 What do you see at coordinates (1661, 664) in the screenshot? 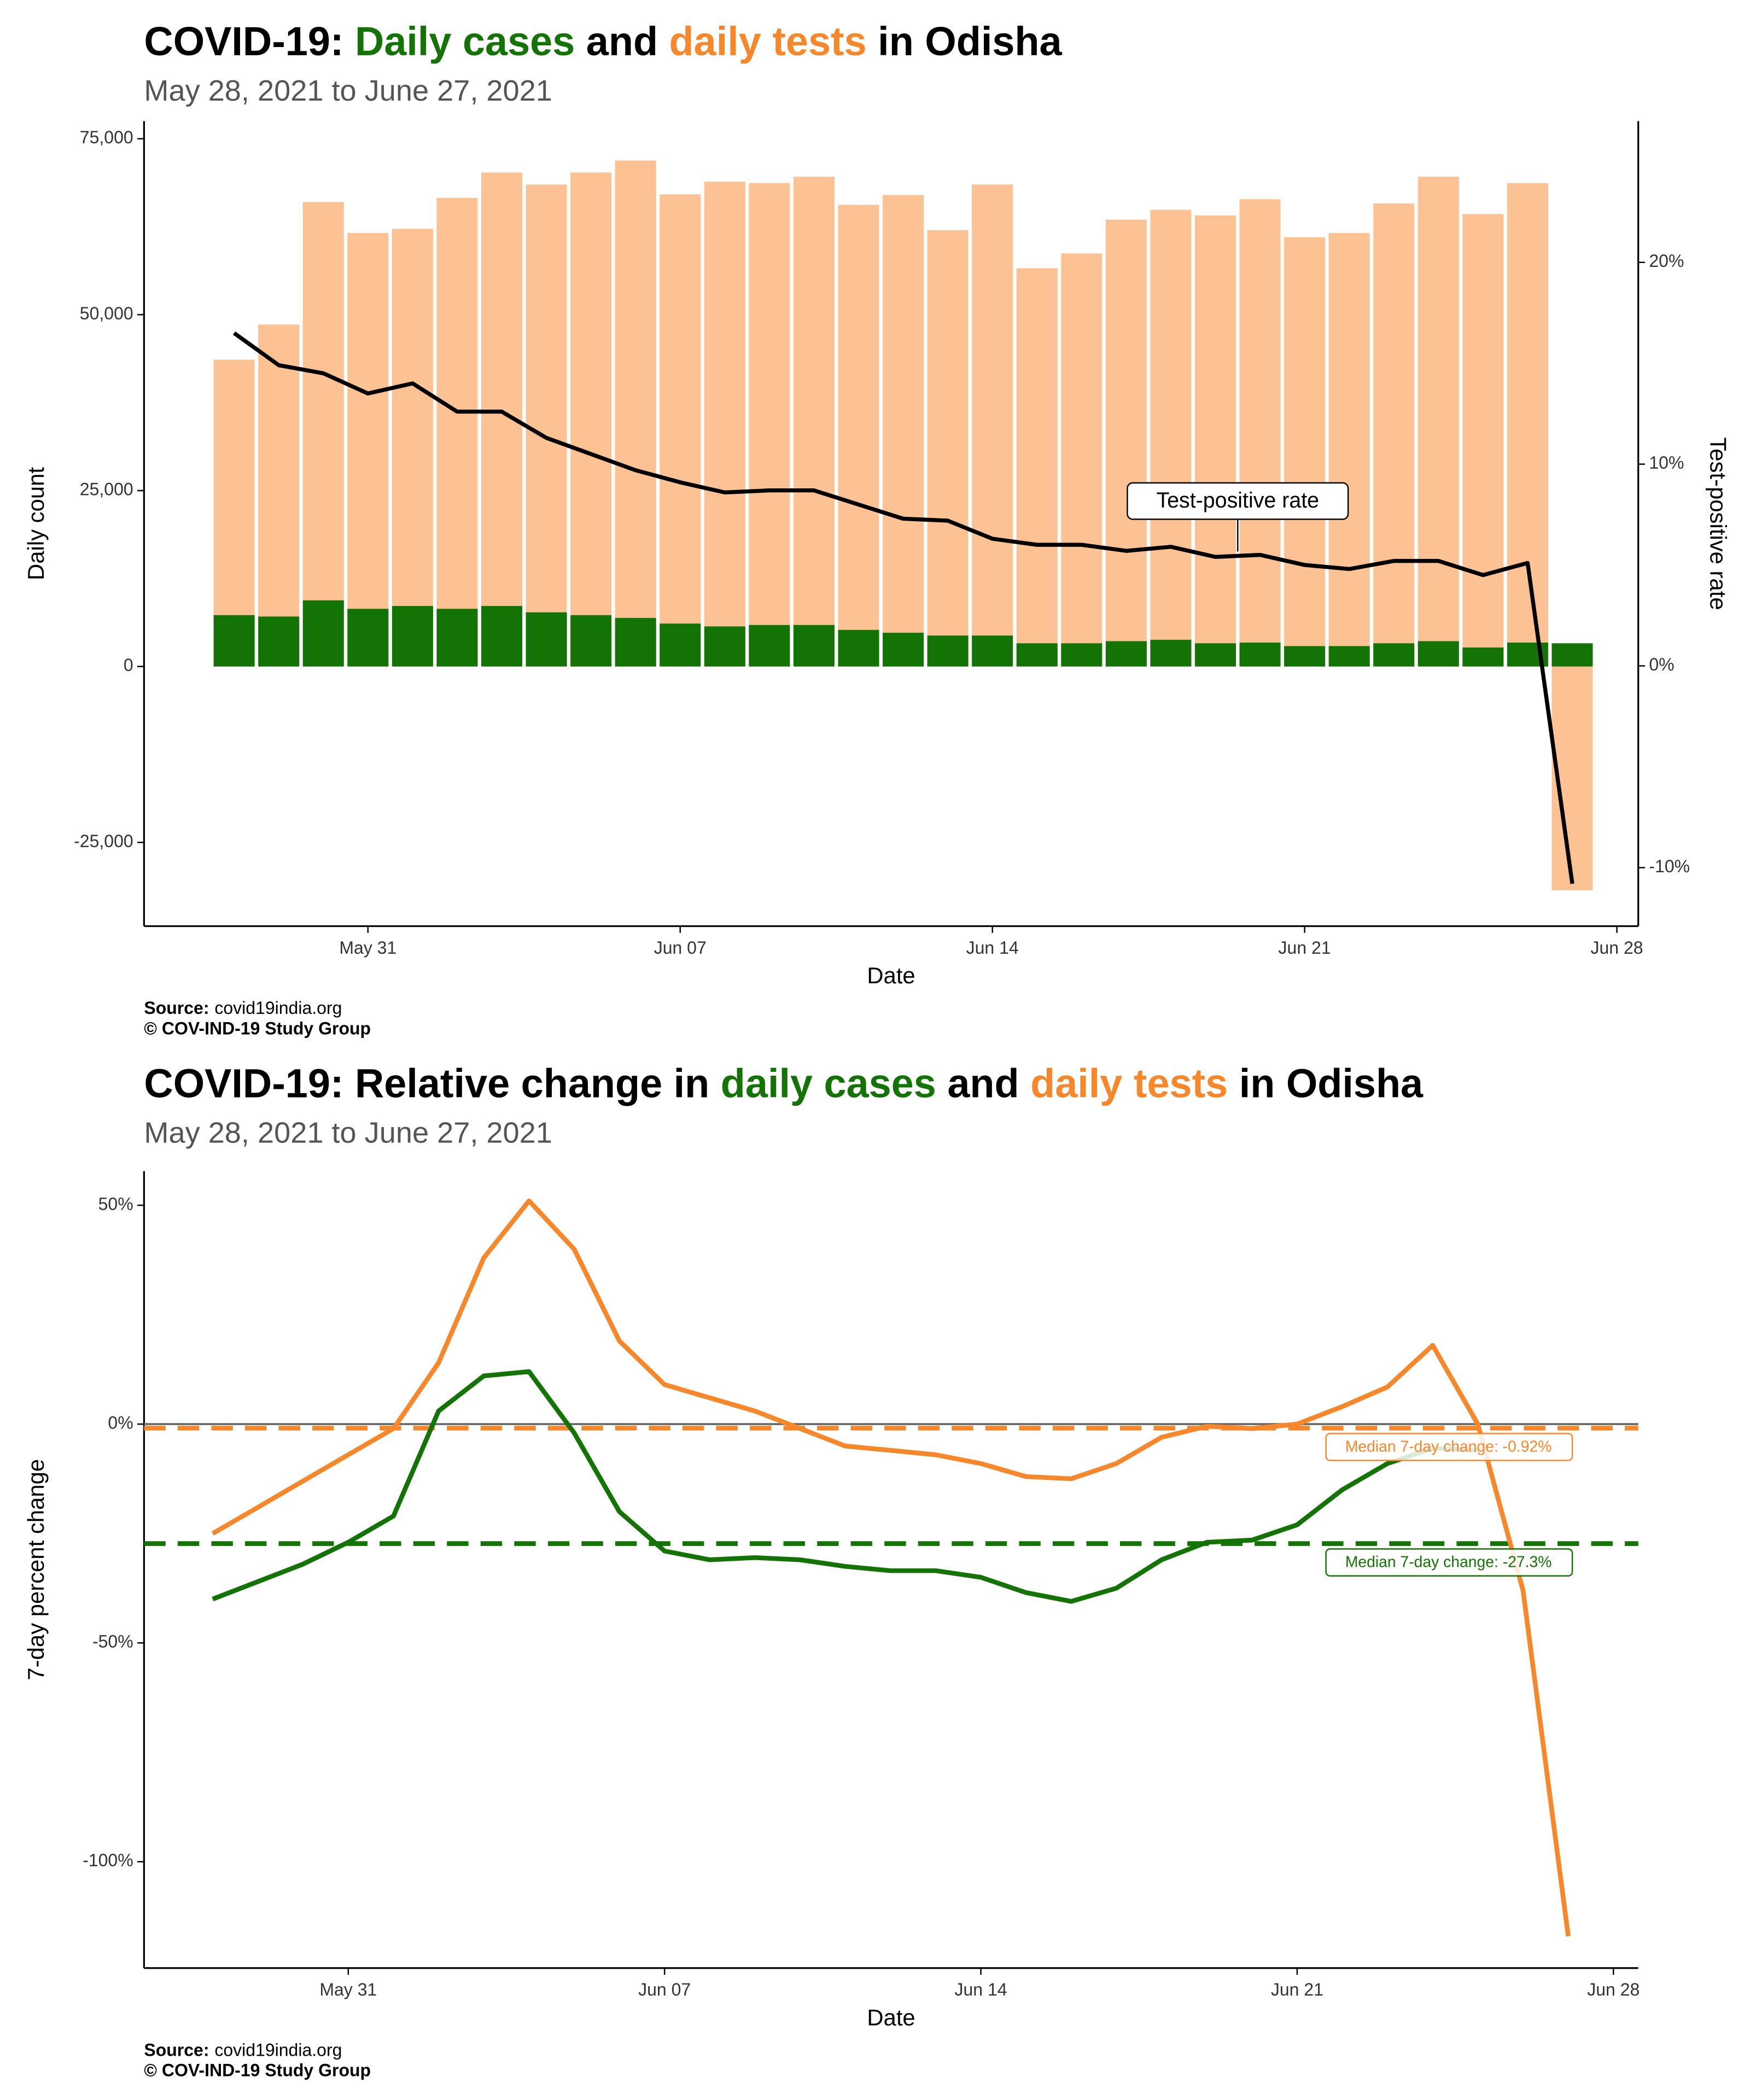
I see `y2-tick-label: 0%` at bounding box center [1661, 664].